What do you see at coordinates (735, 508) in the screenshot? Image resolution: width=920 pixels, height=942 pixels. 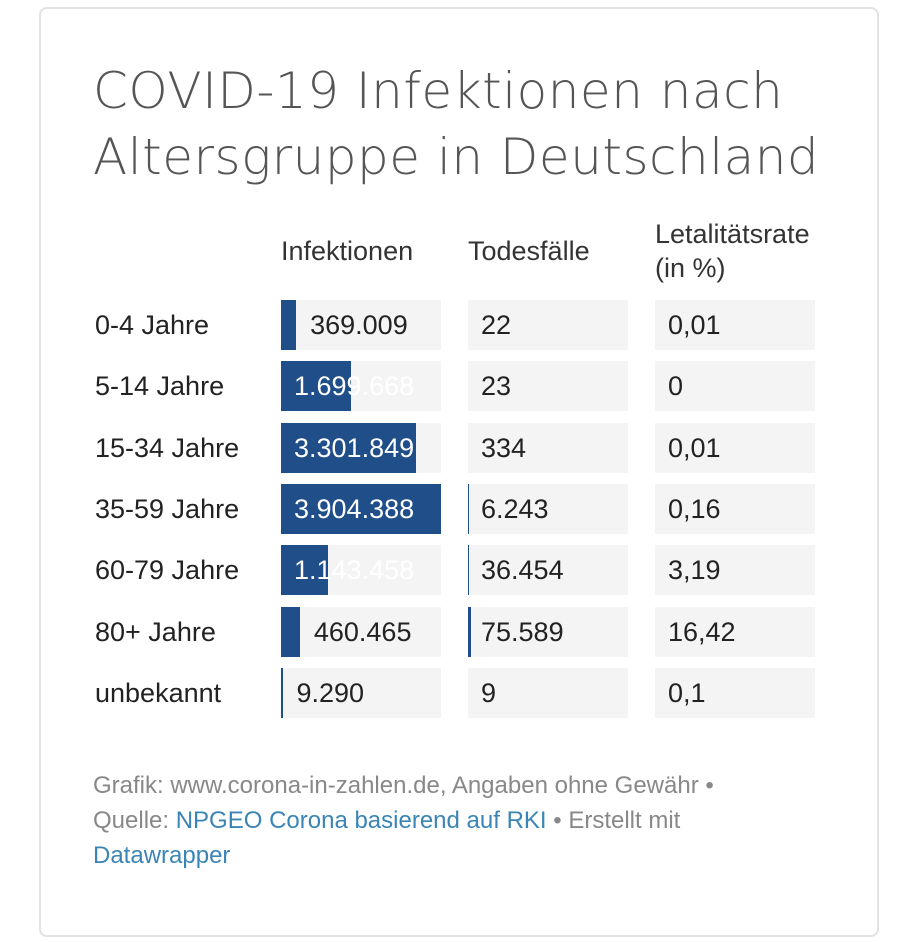 I see `cell-letalitaet: 0,16` at bounding box center [735, 508].